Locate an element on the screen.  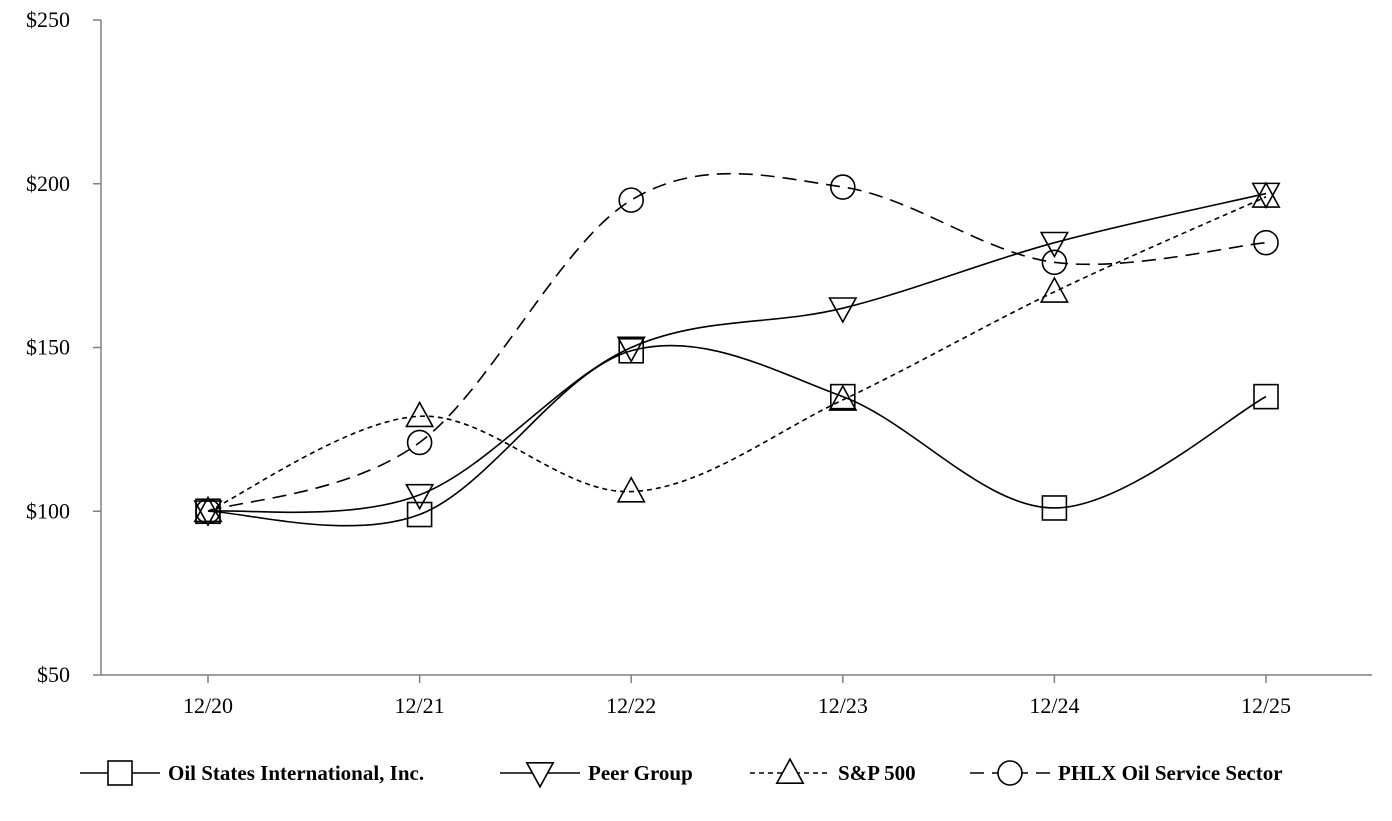
x-tick-label: 12/20 is located at coordinates (208, 705).